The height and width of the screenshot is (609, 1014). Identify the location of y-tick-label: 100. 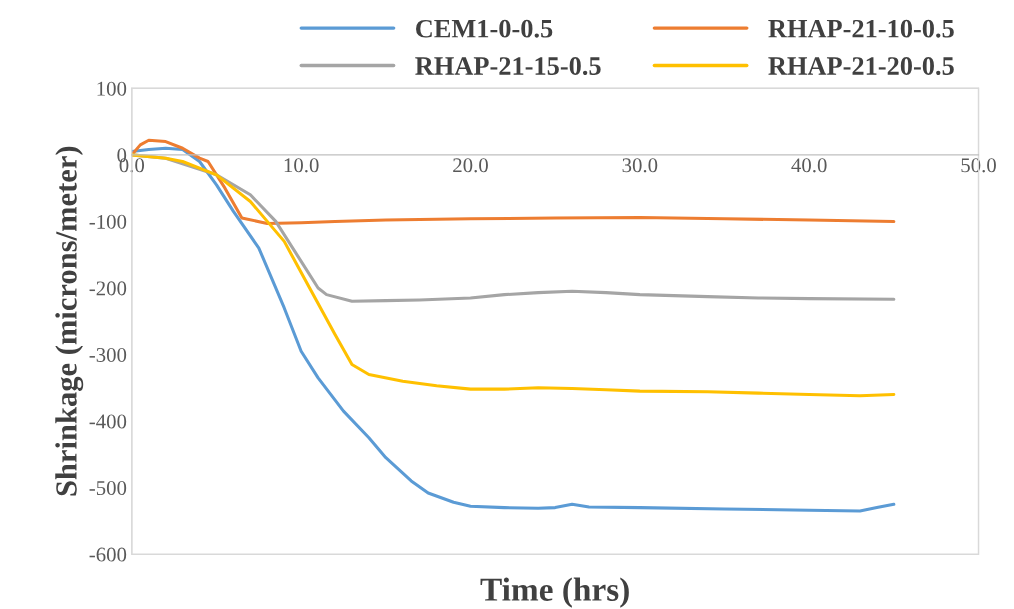
(112, 88).